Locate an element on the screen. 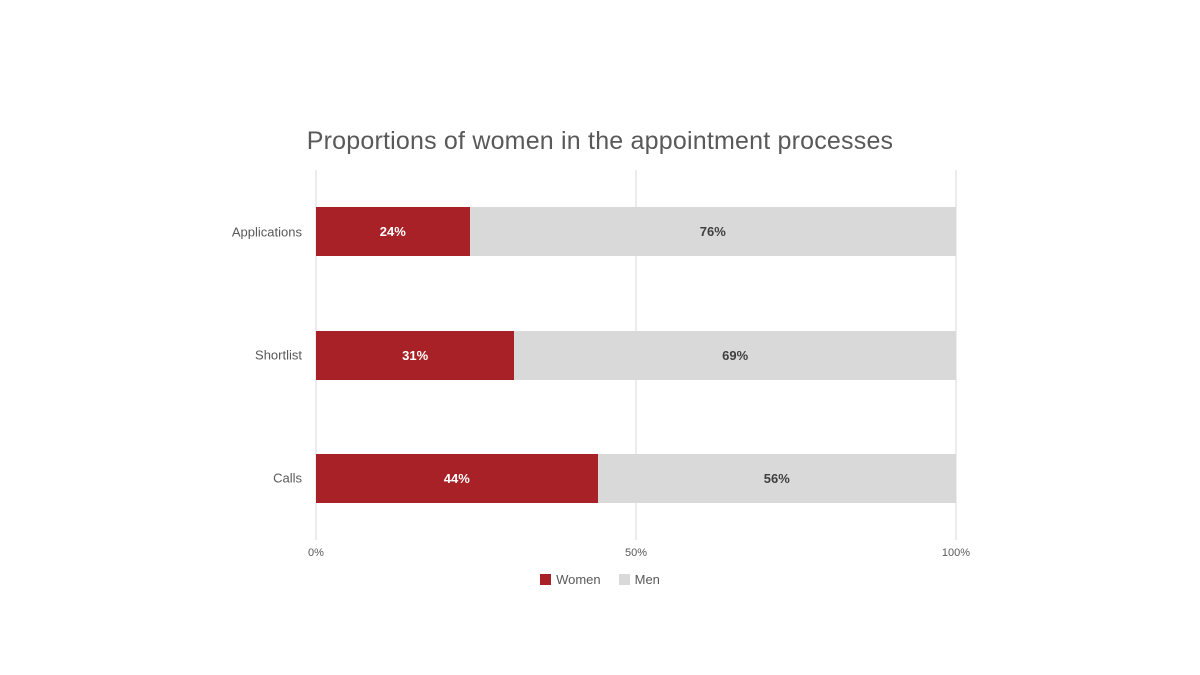 The width and height of the screenshot is (1200, 675). bar-segment-women: 24% is located at coordinates (393, 232).